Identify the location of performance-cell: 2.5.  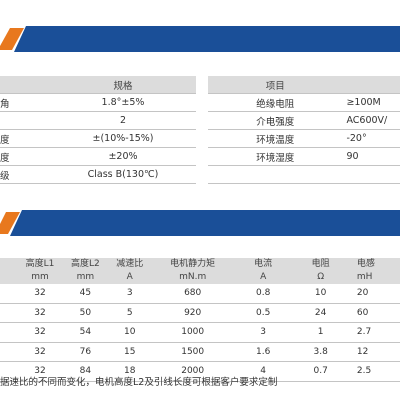
(374, 371).